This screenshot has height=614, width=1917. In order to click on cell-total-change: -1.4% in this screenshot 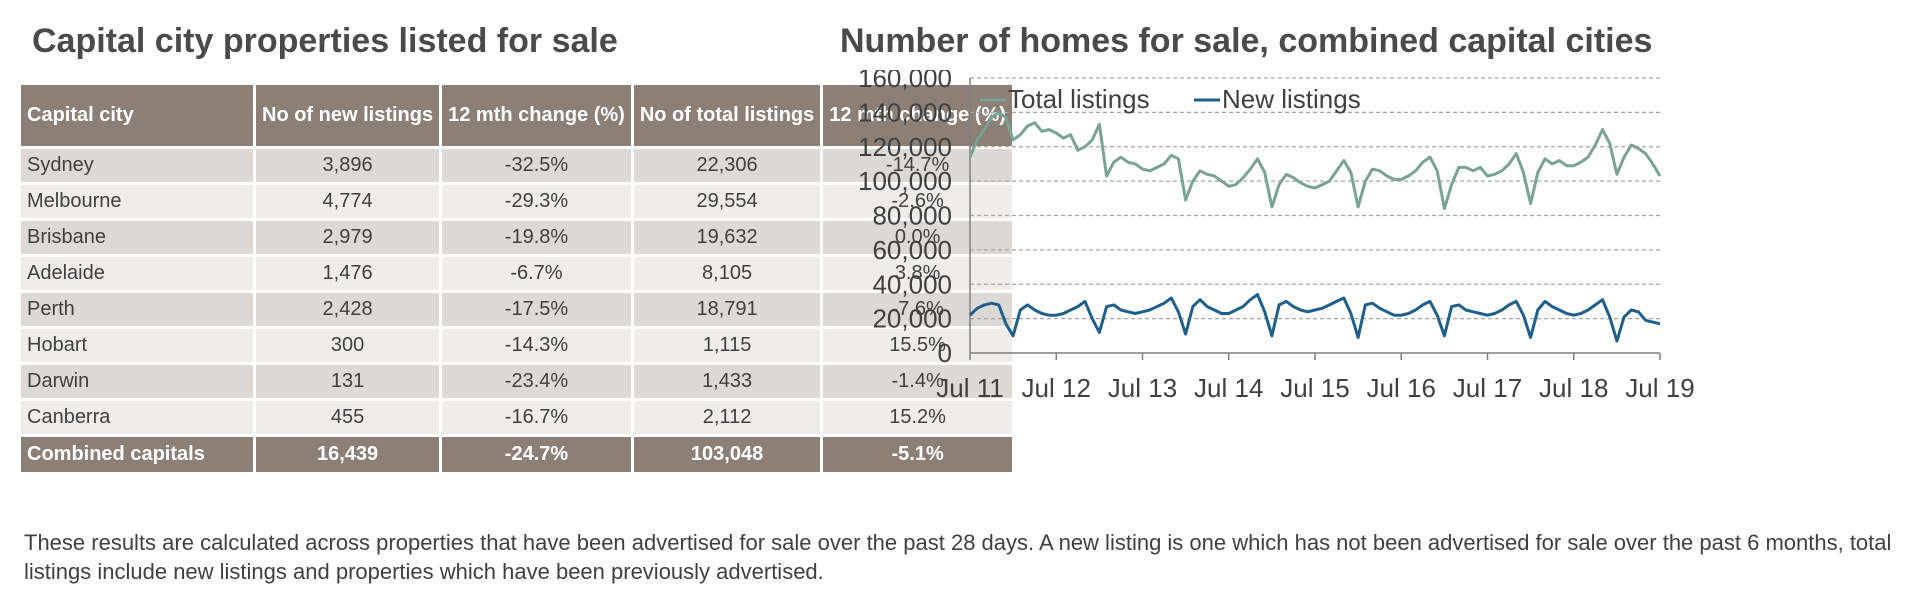, I will do `click(917, 381)`.